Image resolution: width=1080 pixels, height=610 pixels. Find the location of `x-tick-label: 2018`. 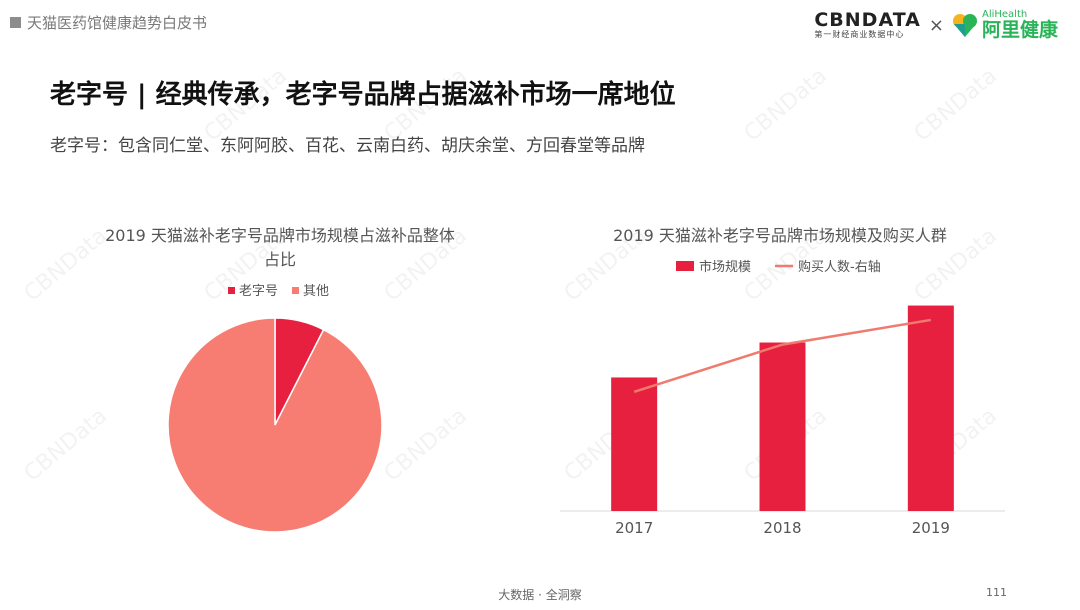

x-tick-label: 2018 is located at coordinates (782, 528).